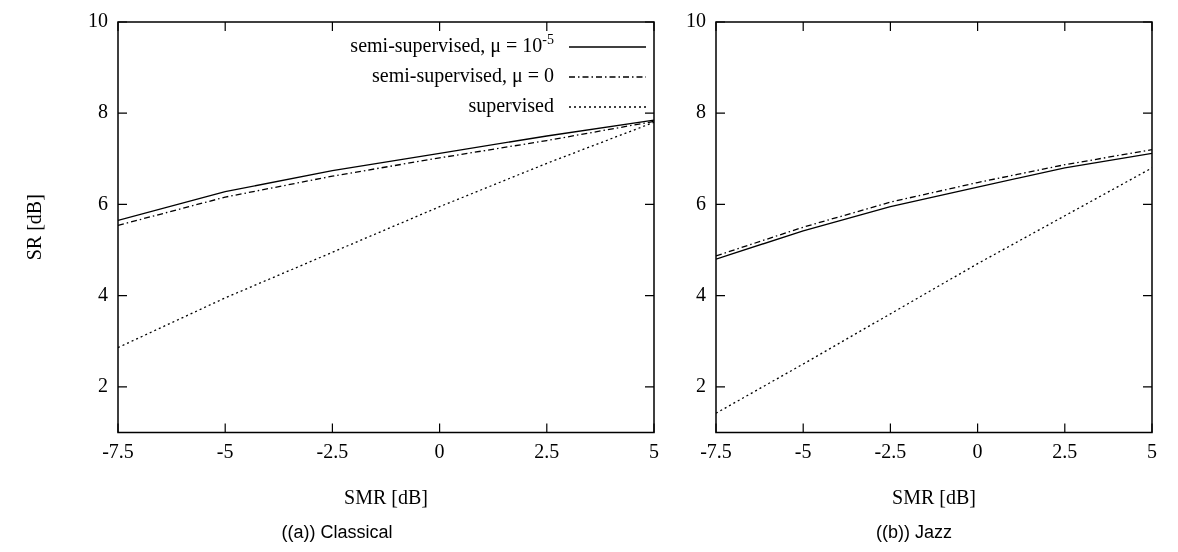 This screenshot has height=552, width=1178. Describe the element at coordinates (914, 532) in the screenshot. I see `text: ((b)) Jazz` at that location.